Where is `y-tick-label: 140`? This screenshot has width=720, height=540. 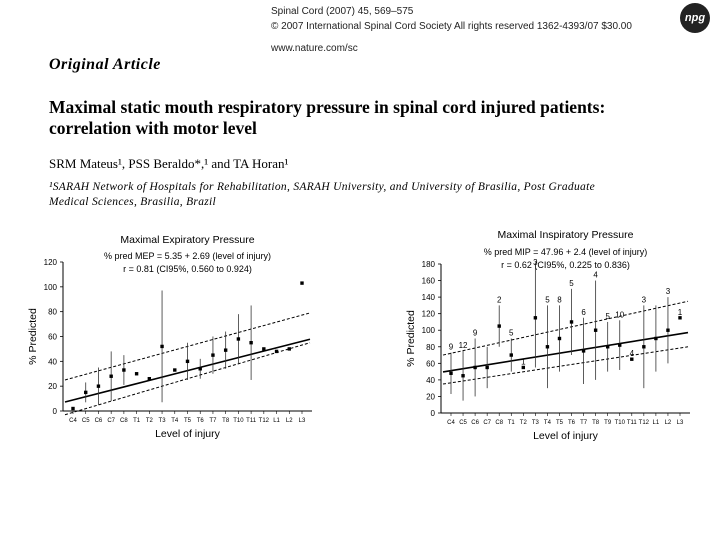 y-tick-label: 140 is located at coordinates (429, 297).